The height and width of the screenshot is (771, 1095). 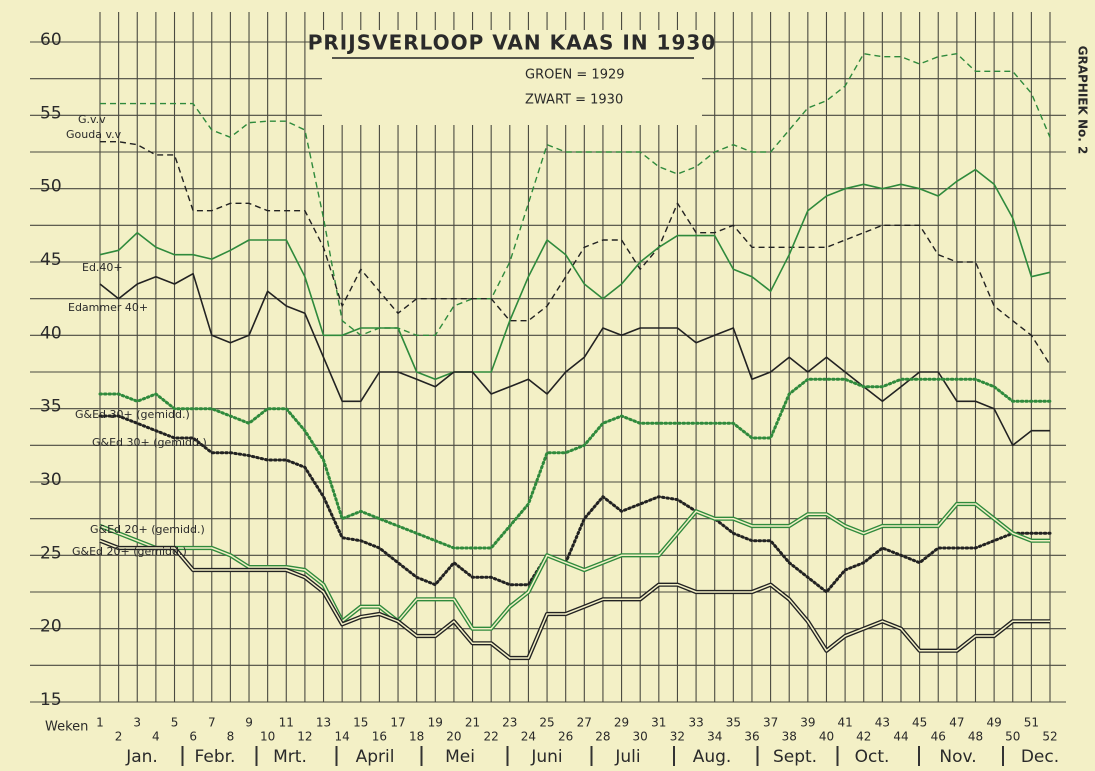 What do you see at coordinates (51, 187) in the screenshot?
I see `y-tick-label: 50` at bounding box center [51, 187].